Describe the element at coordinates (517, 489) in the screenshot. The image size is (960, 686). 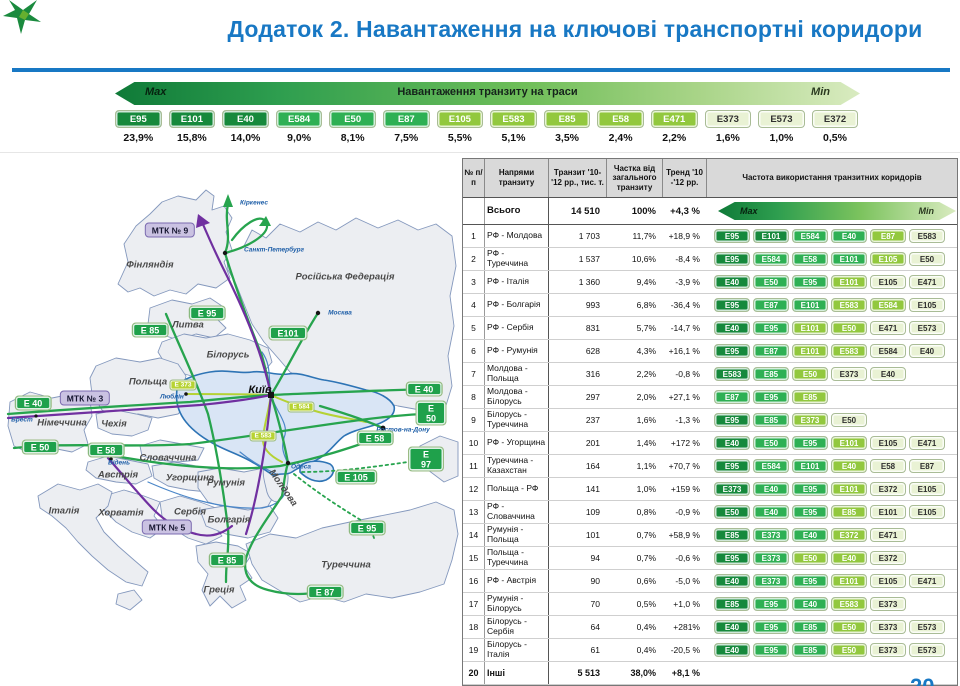
I see `row-route-name: Польща - РФ` at that location.